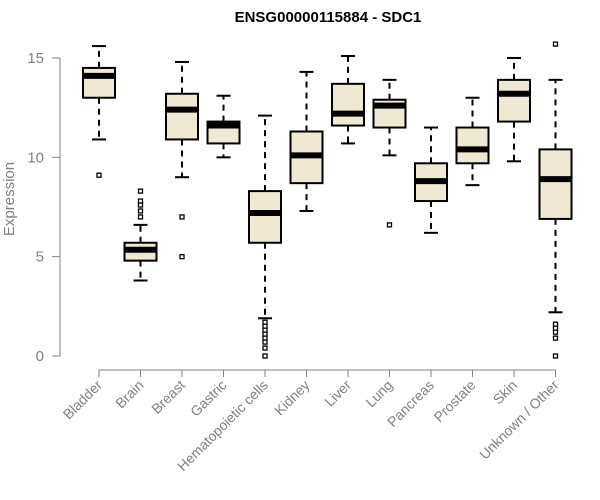 The image size is (600, 500). What do you see at coordinates (389, 153) in the screenshot?
I see `box-lung` at bounding box center [389, 153].